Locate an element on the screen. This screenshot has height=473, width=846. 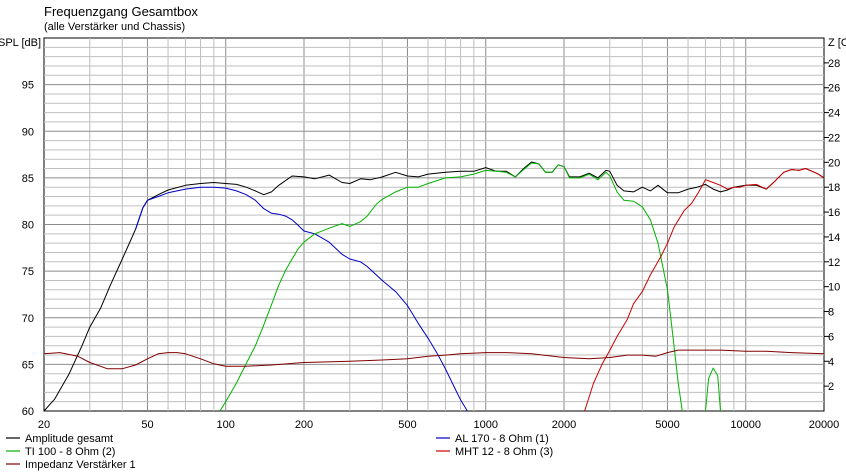
y2-tick-label: 8 is located at coordinates (831, 313).